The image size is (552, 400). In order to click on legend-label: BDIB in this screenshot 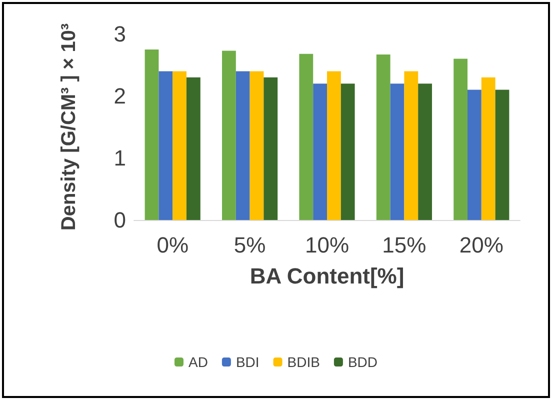, I will do `click(303, 362)`.